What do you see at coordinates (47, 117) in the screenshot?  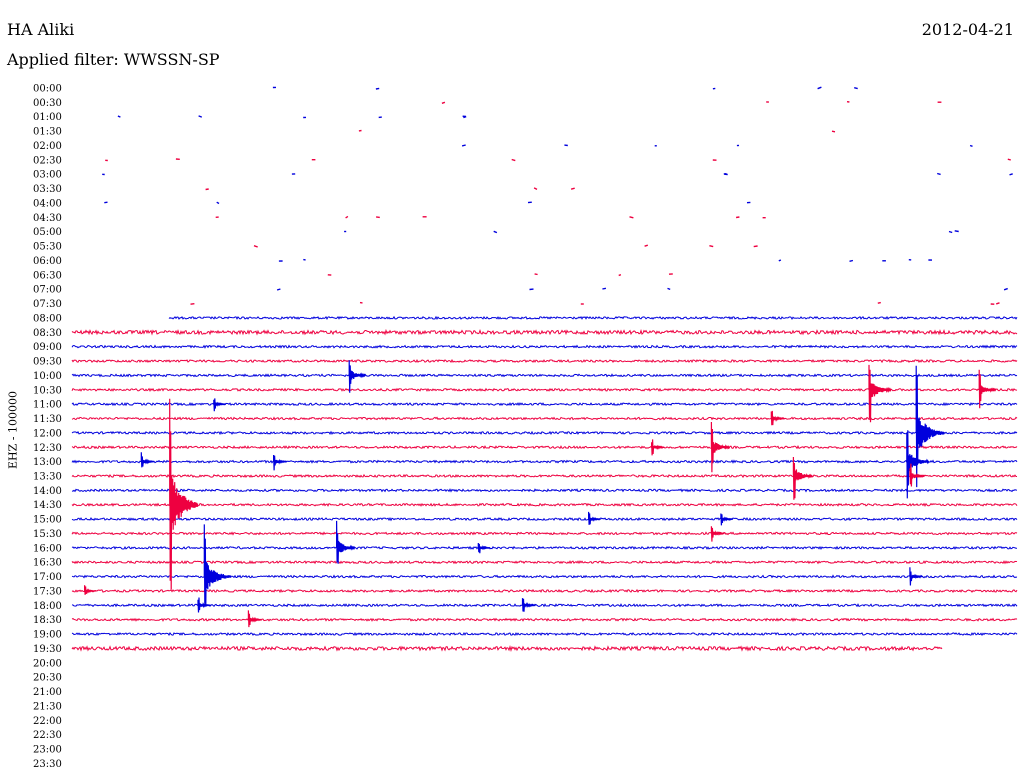 I see `row-time-label: 01:00` at bounding box center [47, 117].